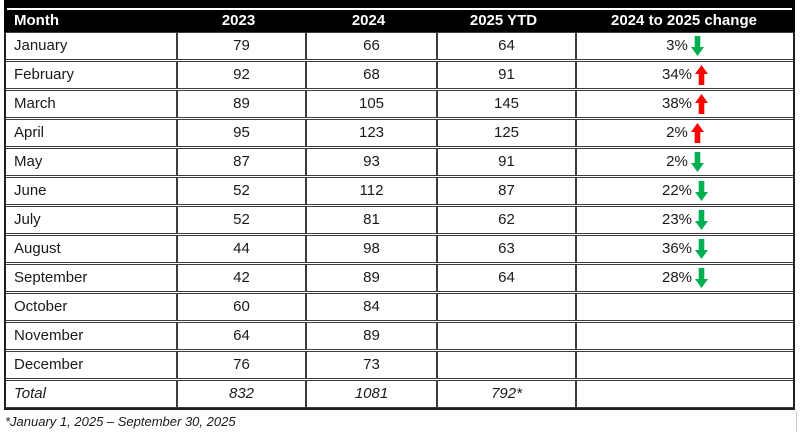  Describe the element at coordinates (370, 133) in the screenshot. I see `value-2024-cell: 123` at that location.